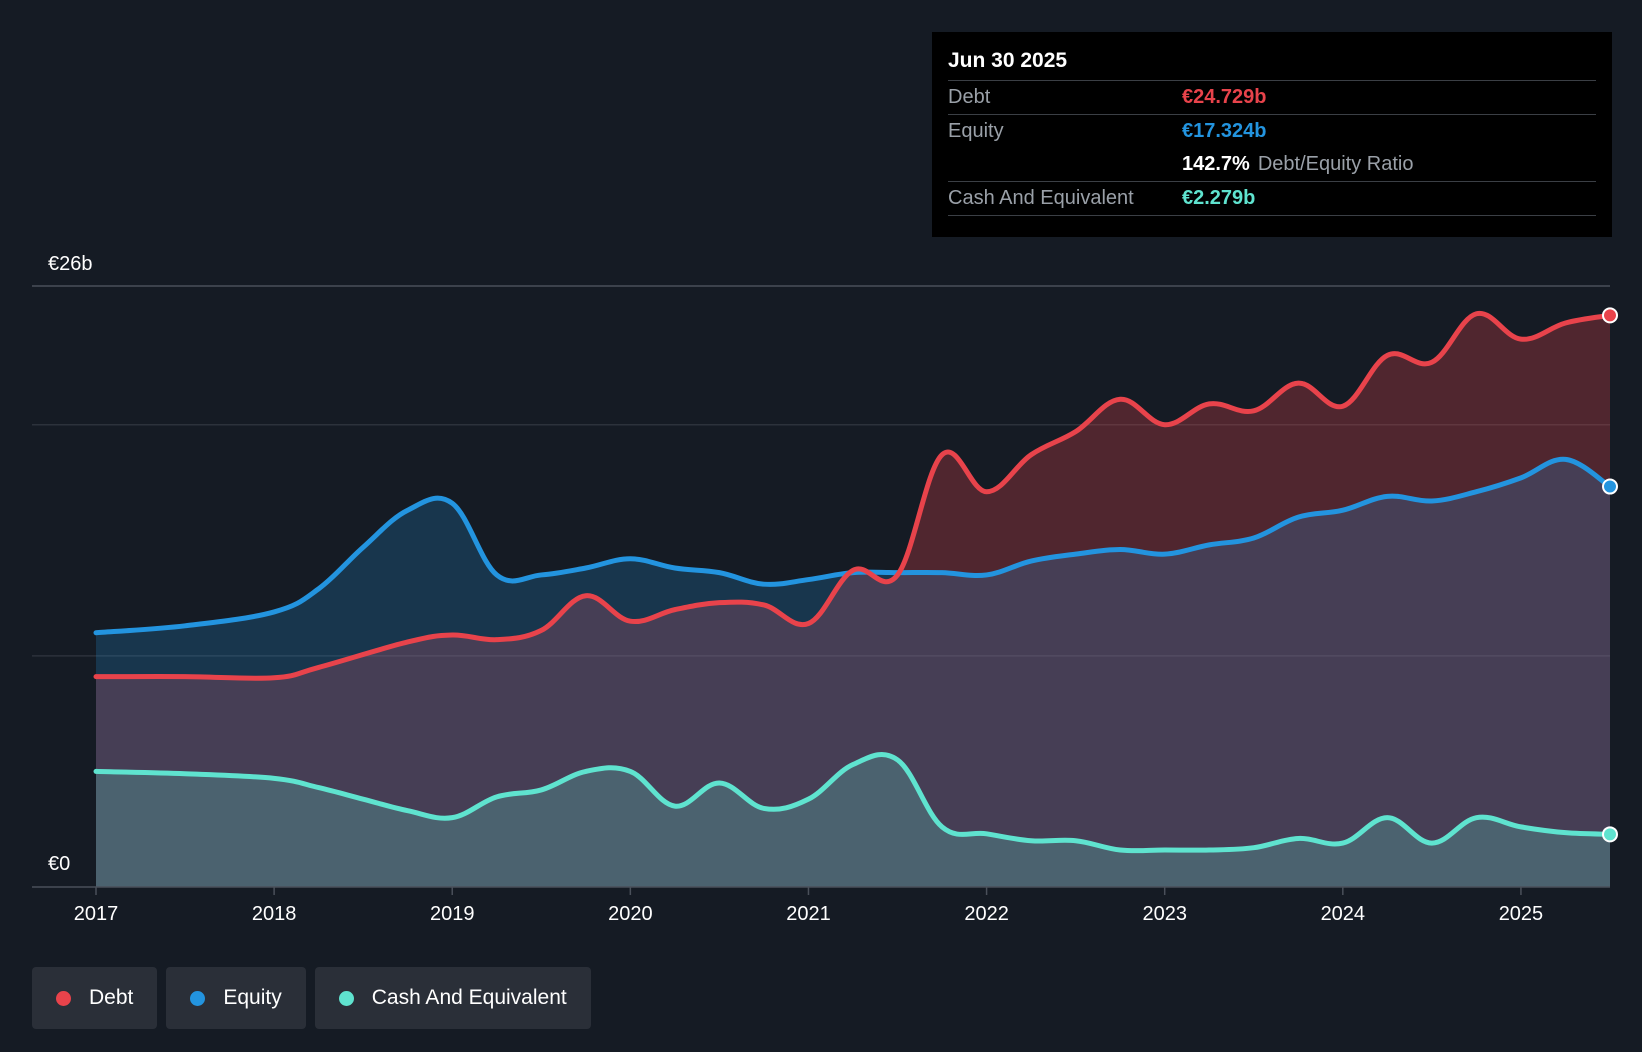  I want to click on line-cash-and-equivalent, so click(853, 803).